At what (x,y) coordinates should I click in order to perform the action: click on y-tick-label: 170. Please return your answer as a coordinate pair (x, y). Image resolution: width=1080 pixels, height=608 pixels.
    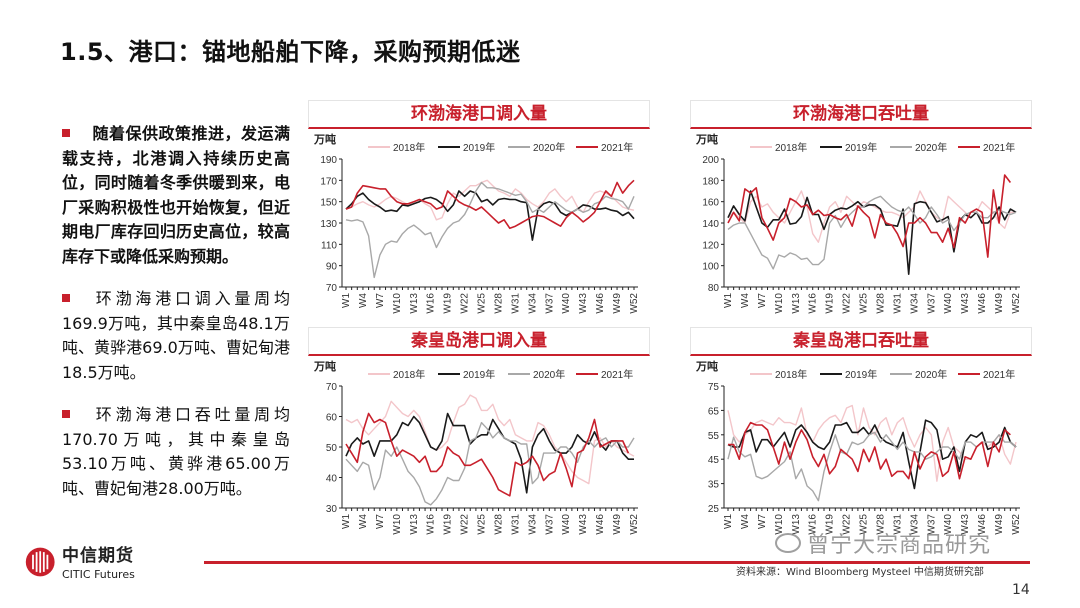
    Looking at the image, I should click on (328, 181).